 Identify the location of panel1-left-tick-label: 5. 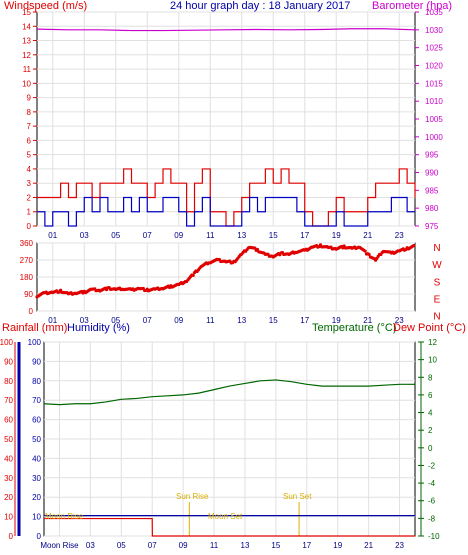
(29, 155).